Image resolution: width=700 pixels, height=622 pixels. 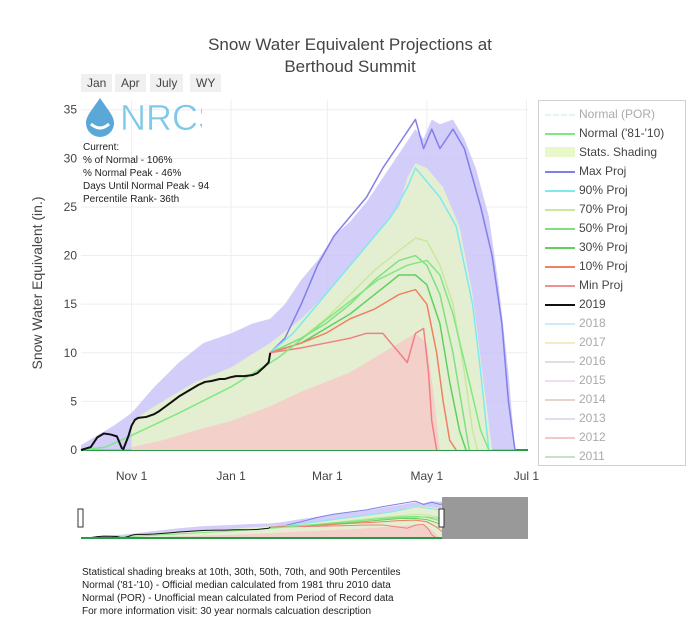 I want to click on legend-item: 2012, so click(x=612, y=437).